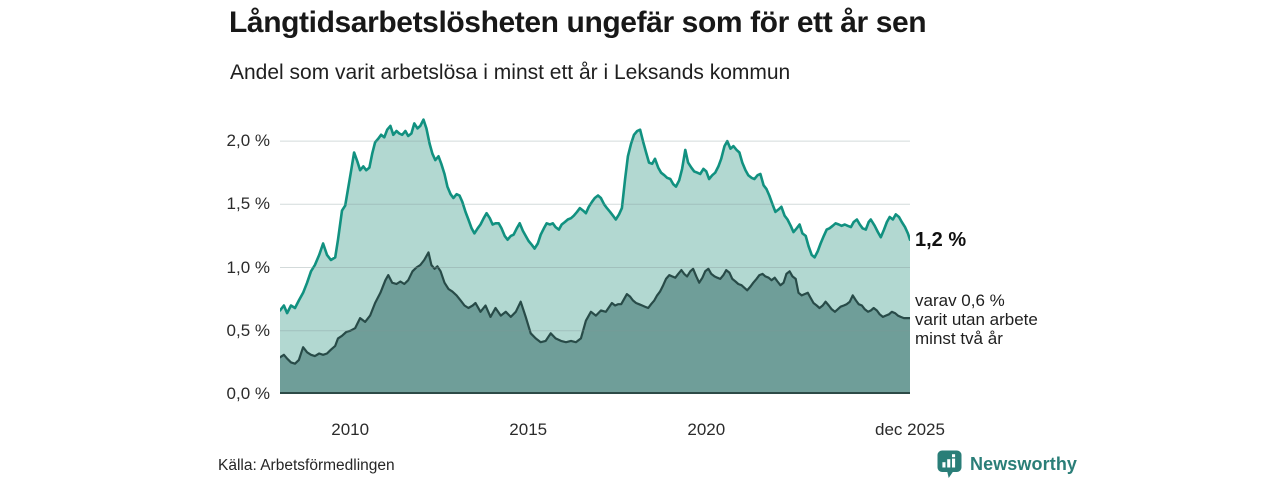 The width and height of the screenshot is (1280, 480). Describe the element at coordinates (1024, 464) in the screenshot. I see `newsworthy-wordmark: Newsworthy` at that location.